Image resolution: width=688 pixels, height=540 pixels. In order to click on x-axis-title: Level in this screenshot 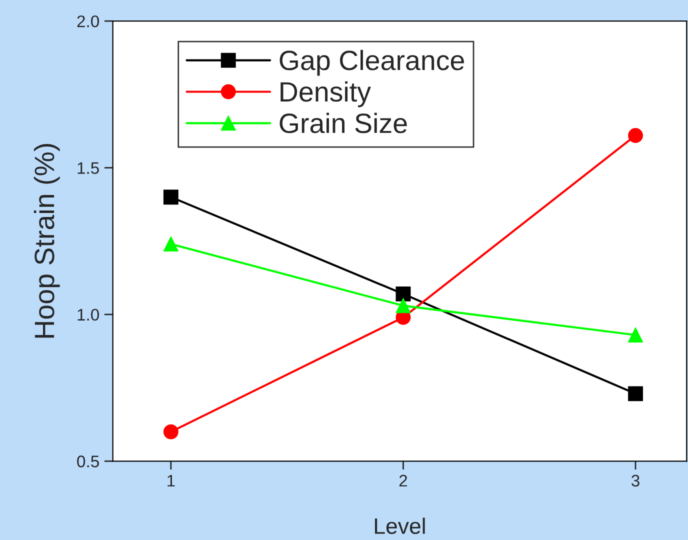, I will do `click(399, 526)`.